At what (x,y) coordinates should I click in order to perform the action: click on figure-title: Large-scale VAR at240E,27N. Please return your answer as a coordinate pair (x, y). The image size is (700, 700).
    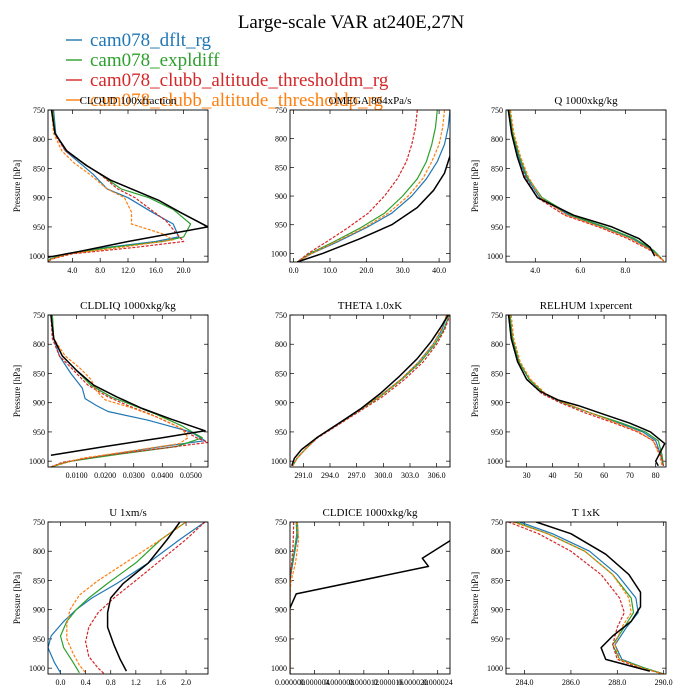
    Looking at the image, I should click on (351, 22).